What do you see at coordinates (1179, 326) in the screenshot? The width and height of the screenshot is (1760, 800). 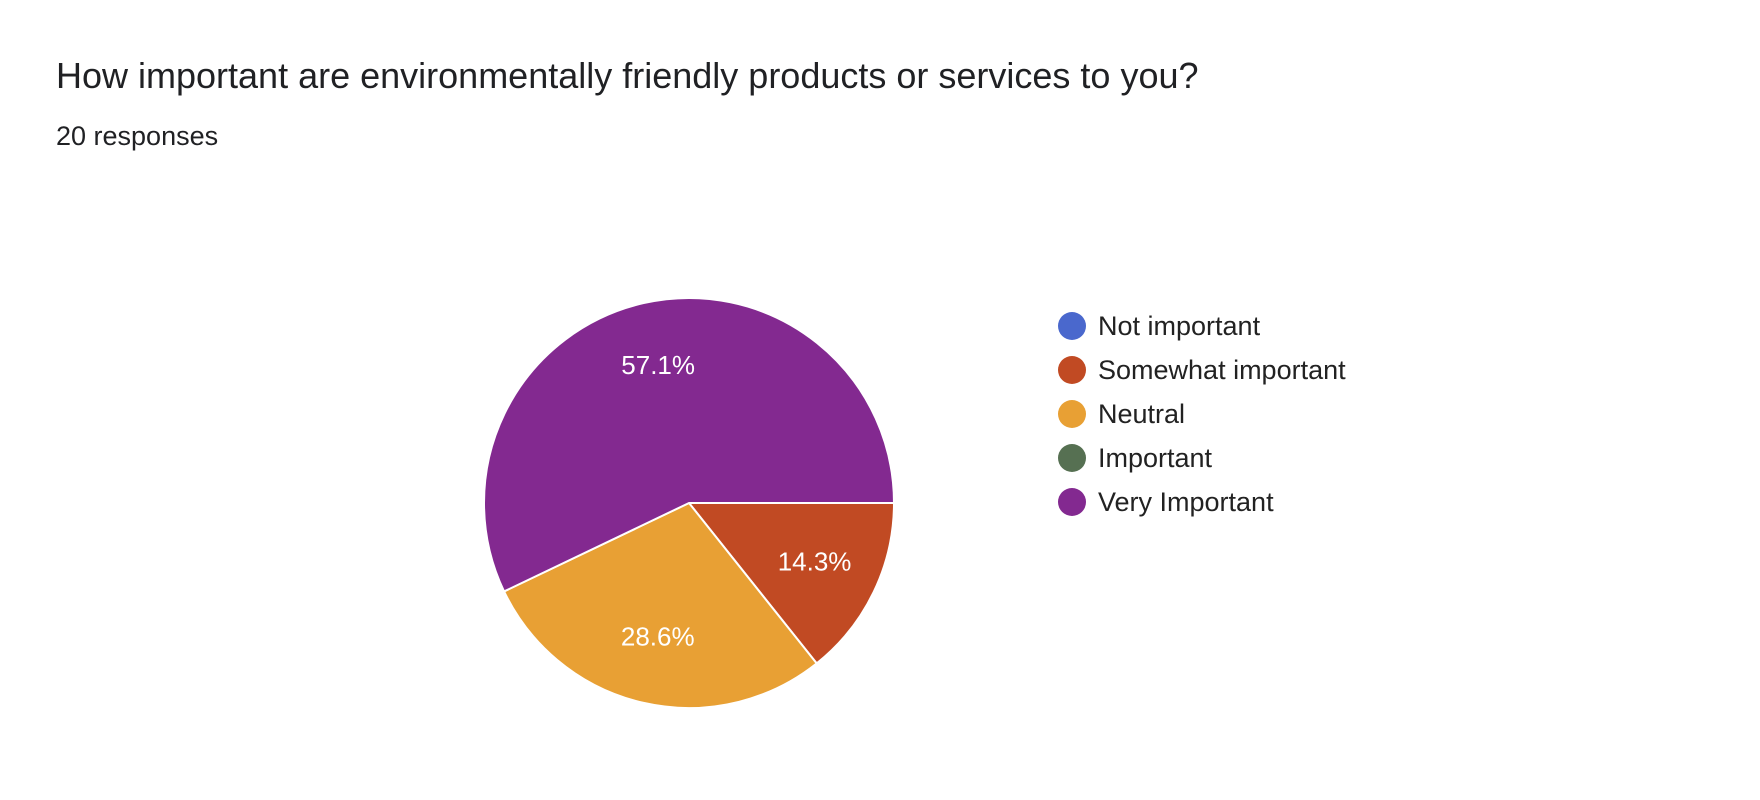 I see `legend-label: Not important` at bounding box center [1179, 326].